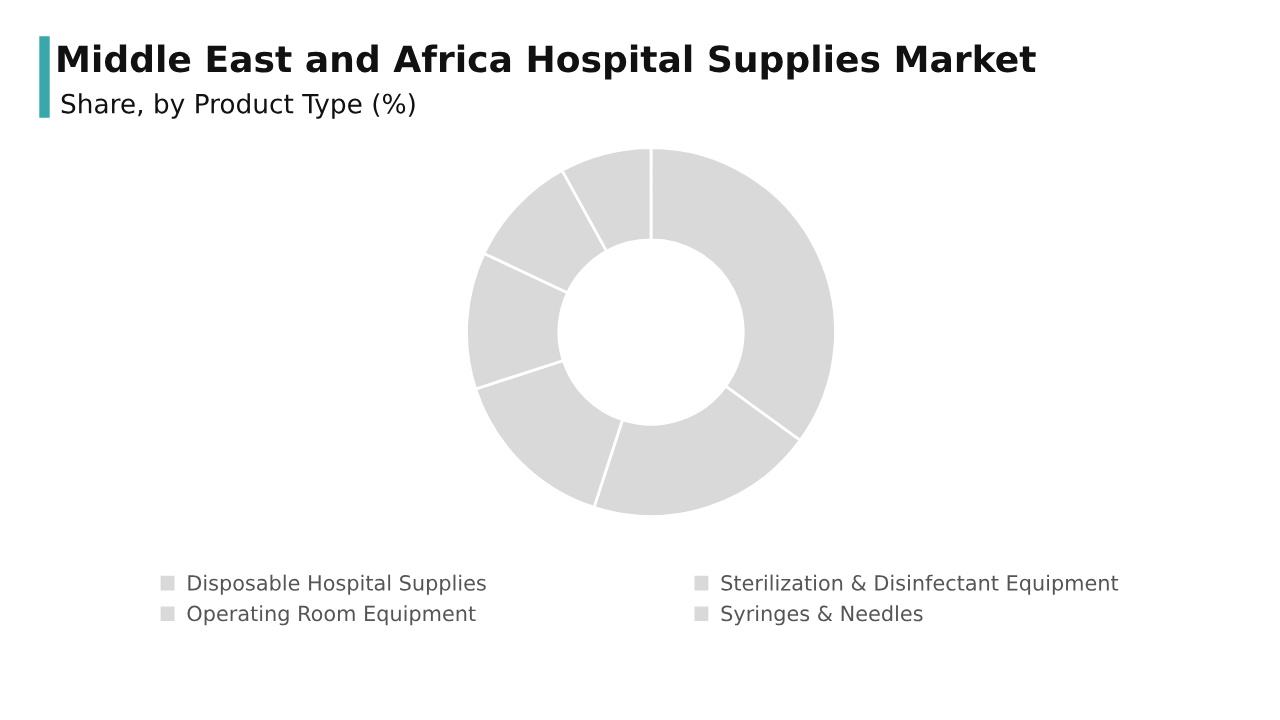 The image size is (1280, 720). What do you see at coordinates (547, 62) in the screenshot?
I see `chart-title: Middle East and Africa Hospital Supplies Market` at bounding box center [547, 62].